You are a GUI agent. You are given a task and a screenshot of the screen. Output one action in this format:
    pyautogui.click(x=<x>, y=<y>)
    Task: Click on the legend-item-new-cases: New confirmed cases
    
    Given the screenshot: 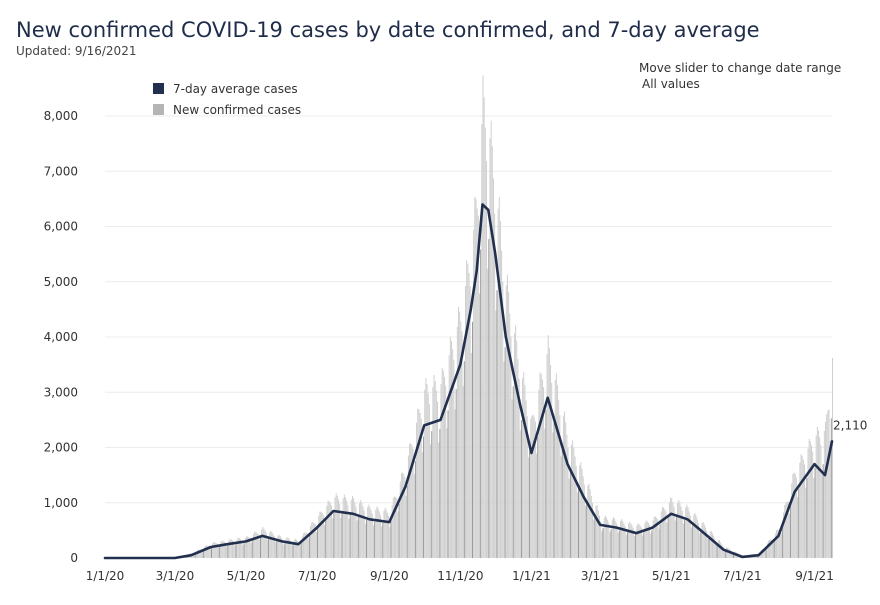 What is the action you would take?
    pyautogui.click(x=227, y=109)
    